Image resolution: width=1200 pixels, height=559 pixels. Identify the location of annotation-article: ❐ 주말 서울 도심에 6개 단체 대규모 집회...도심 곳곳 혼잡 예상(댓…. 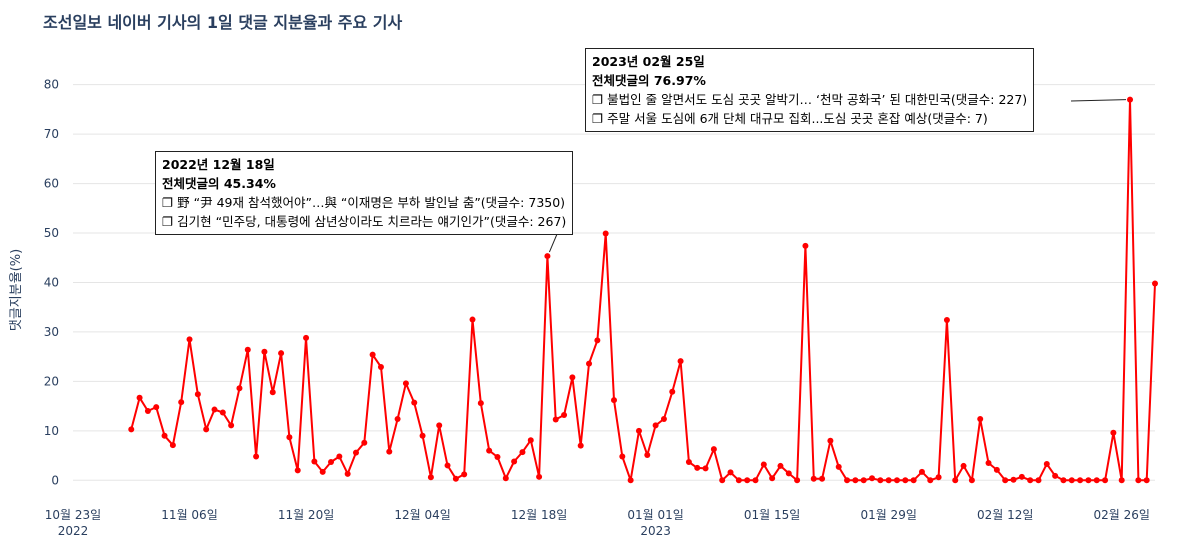
(790, 118).